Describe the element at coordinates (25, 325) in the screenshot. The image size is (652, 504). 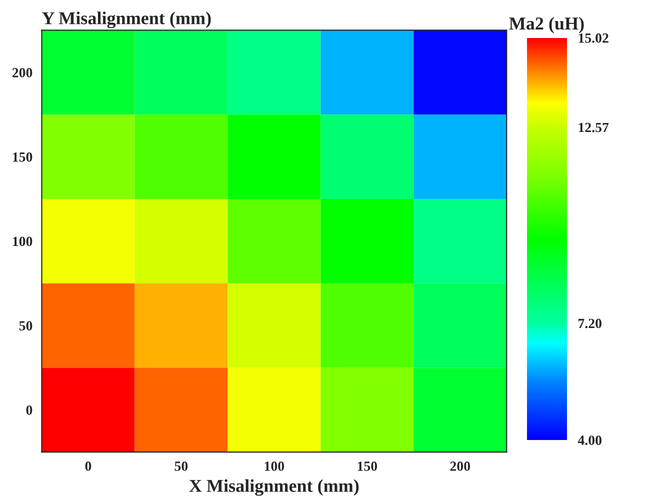
I see `y-tick-label: 50` at that location.